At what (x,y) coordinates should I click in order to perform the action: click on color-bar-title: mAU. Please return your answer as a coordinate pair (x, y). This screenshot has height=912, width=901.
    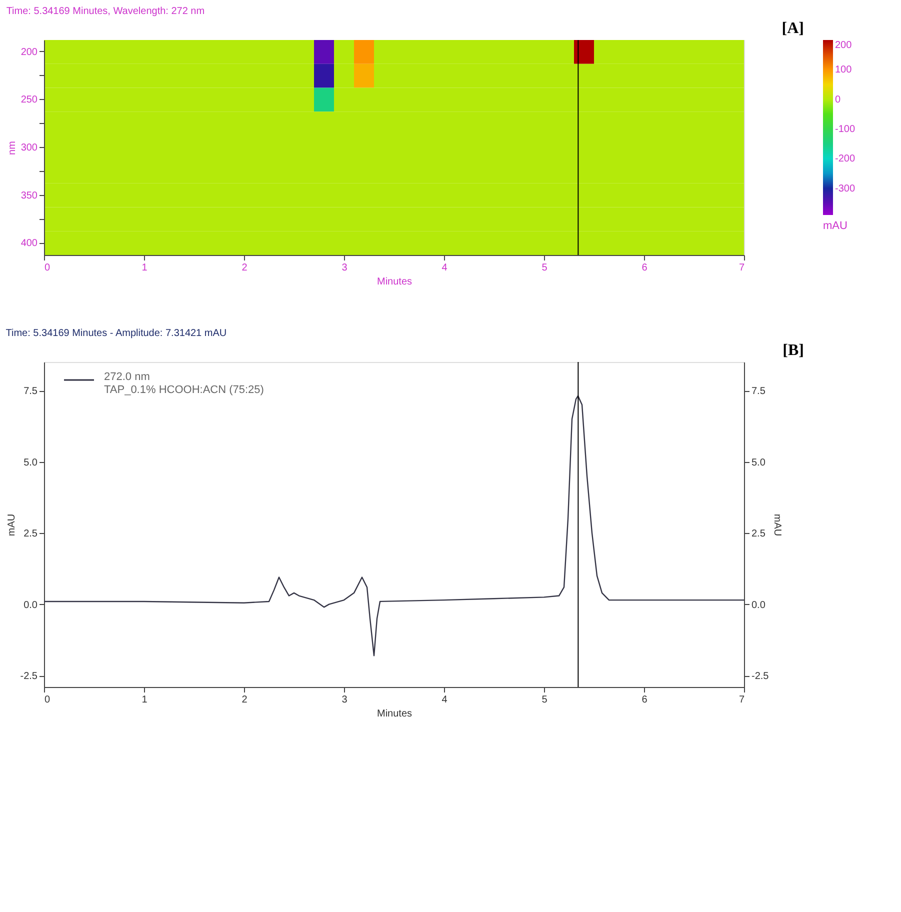
    Looking at the image, I should click on (835, 226).